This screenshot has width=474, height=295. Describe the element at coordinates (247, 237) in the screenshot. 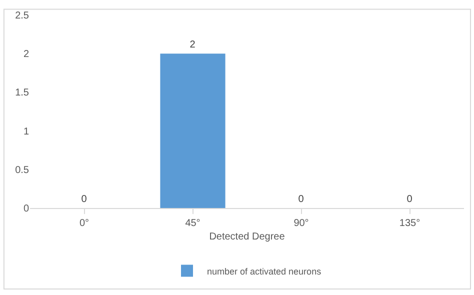

I see `x-axis-title: Detected Degree` at that location.